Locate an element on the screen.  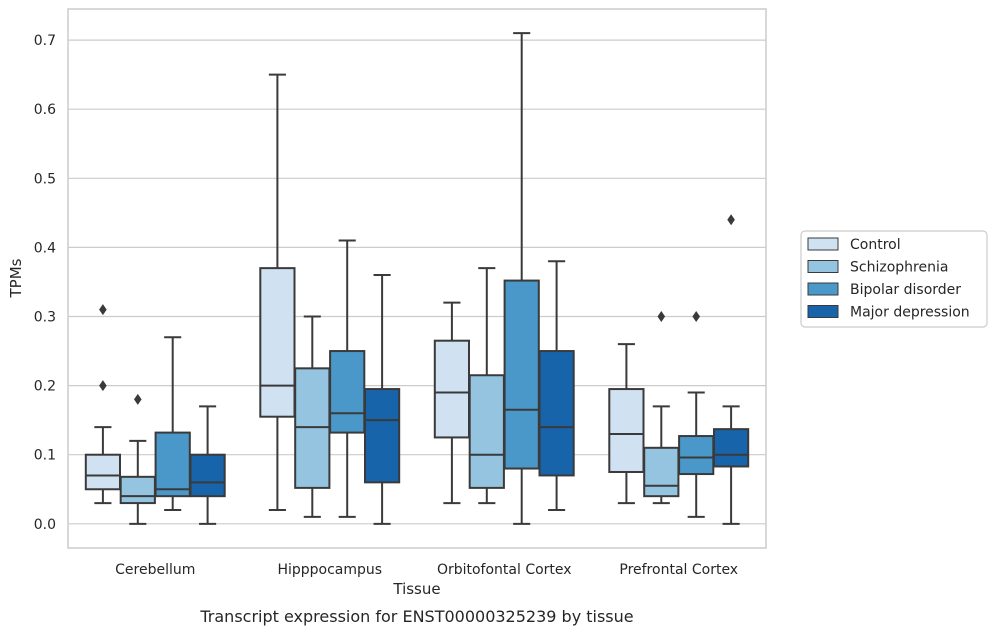
legend-item: Control is located at coordinates (854, 245).